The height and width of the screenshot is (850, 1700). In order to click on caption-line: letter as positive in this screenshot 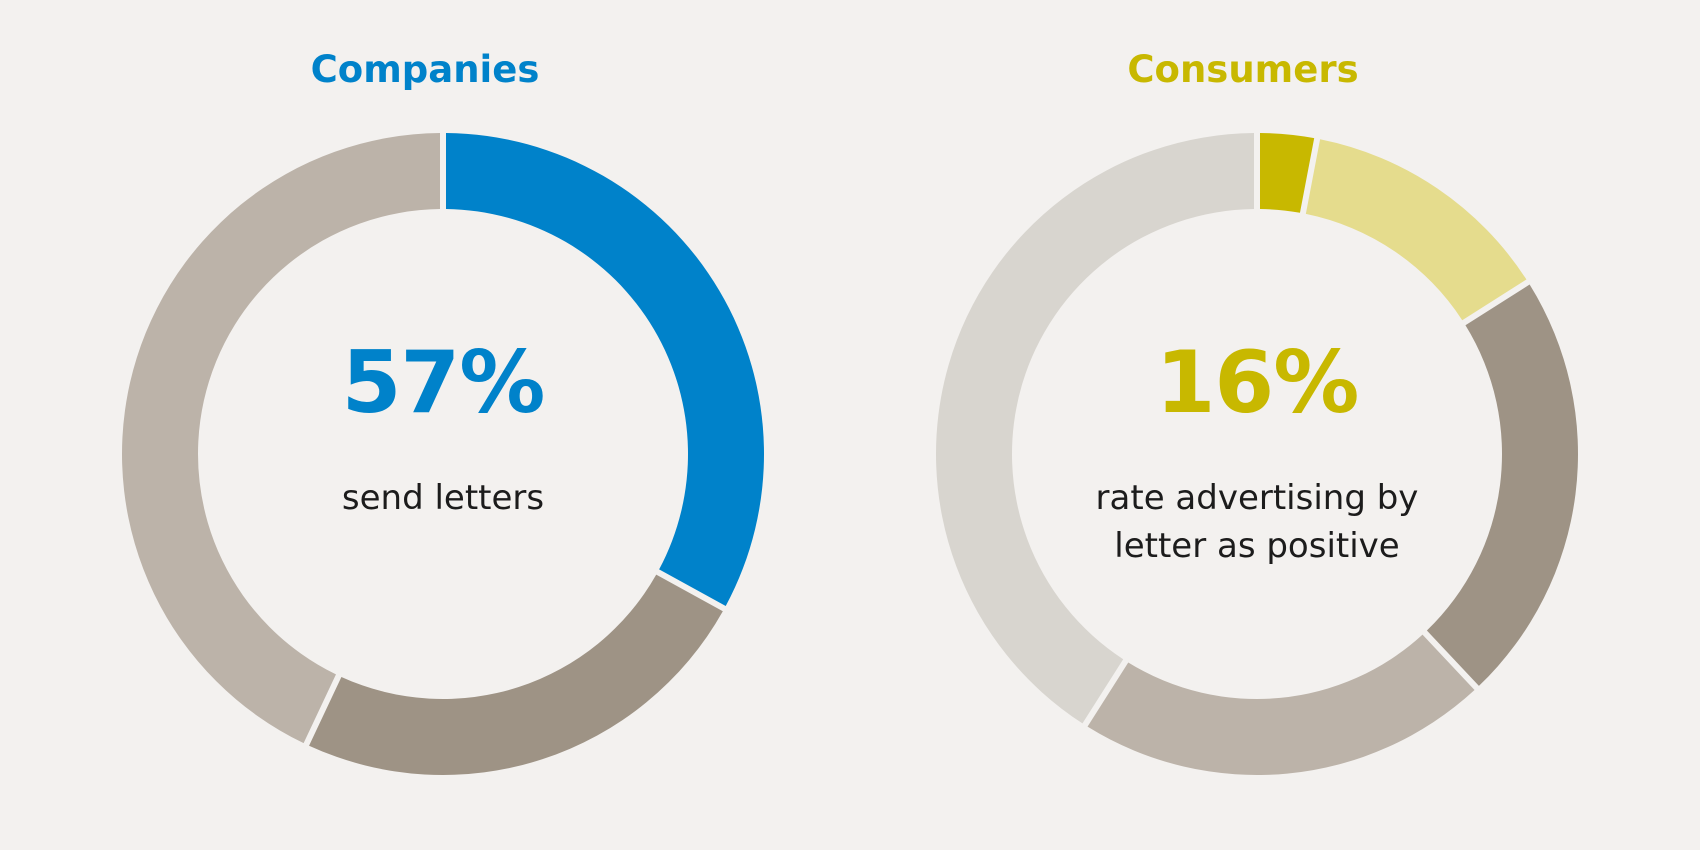, I will do `click(1257, 546)`.